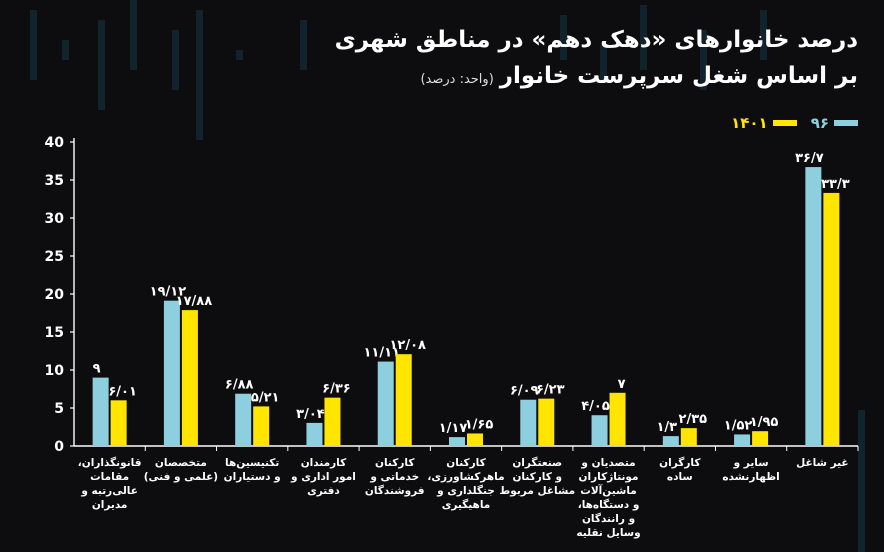 The height and width of the screenshot is (552, 884). I want to click on x-tick-label: کارمندان امور اداری و دفتری, so click(323, 477).